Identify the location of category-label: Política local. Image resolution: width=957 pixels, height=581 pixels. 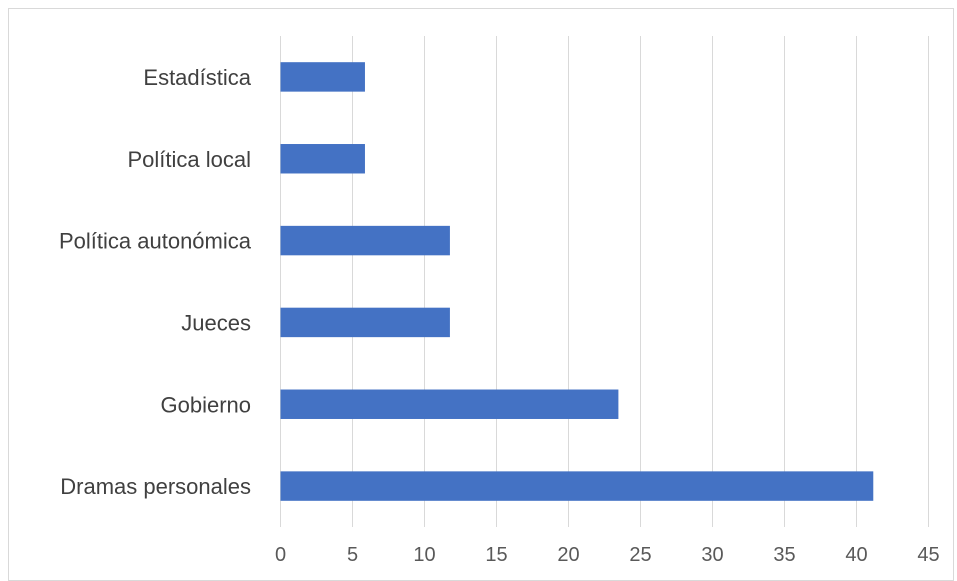
(189, 159).